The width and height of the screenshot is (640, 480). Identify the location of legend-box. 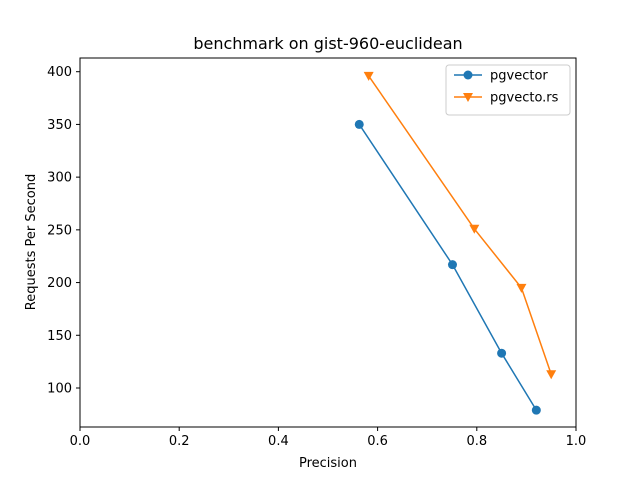
(508, 90).